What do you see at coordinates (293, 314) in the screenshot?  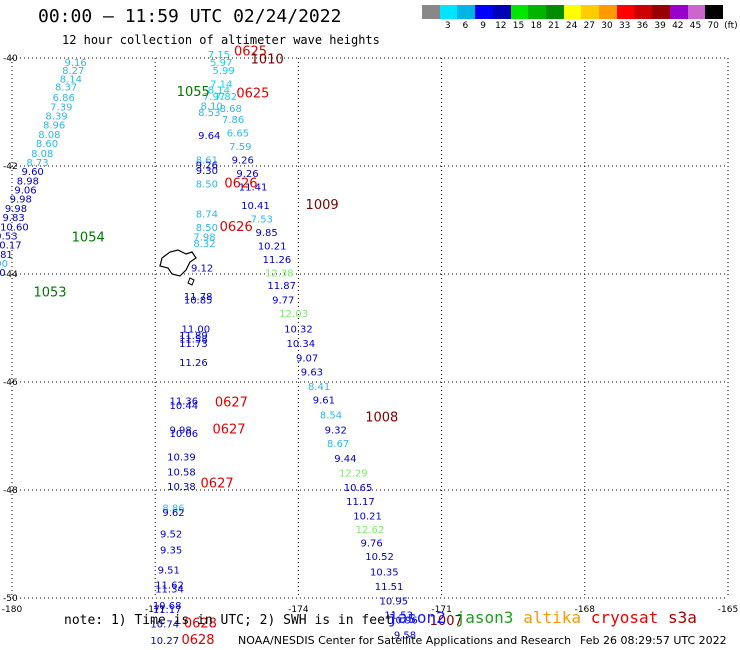 I see `wave-height-value: 12.03` at bounding box center [293, 314].